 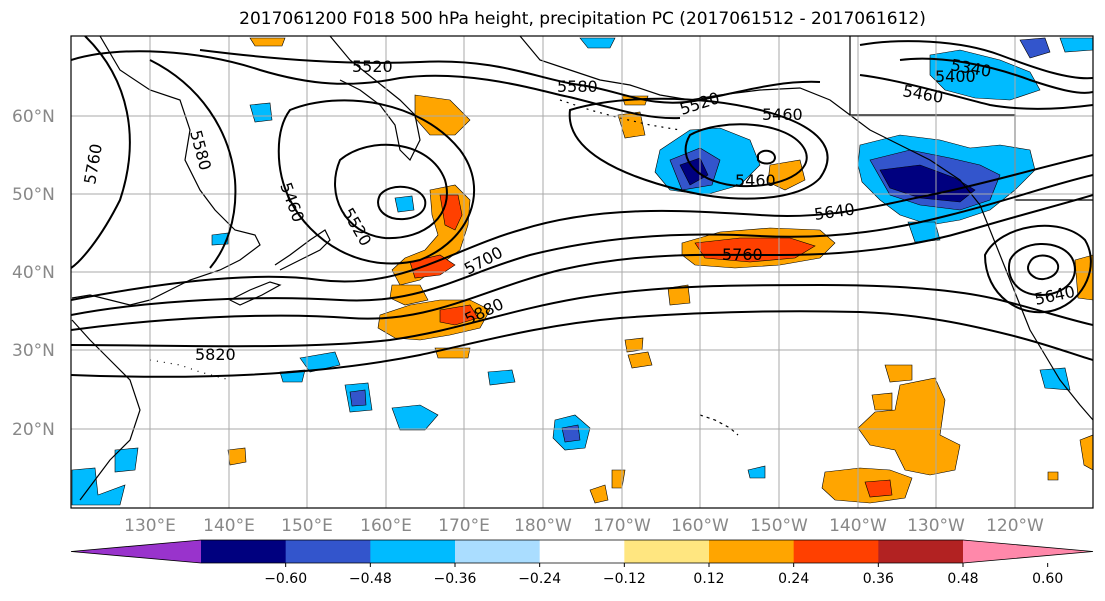 What do you see at coordinates (700, 526) in the screenshot?
I see `lon-tick-label: 160°W` at bounding box center [700, 526].